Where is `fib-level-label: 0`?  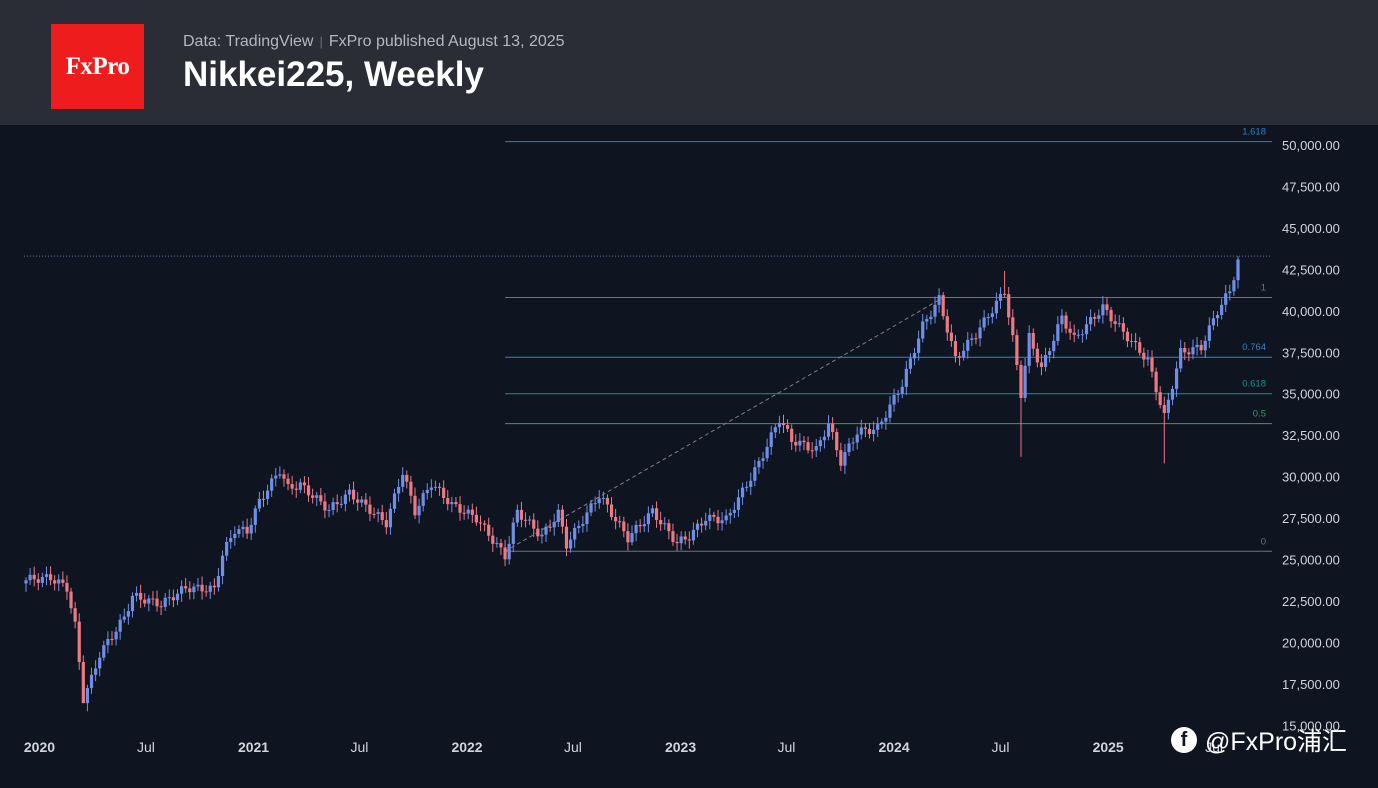
fib-level-label: 0 is located at coordinates (1263, 541).